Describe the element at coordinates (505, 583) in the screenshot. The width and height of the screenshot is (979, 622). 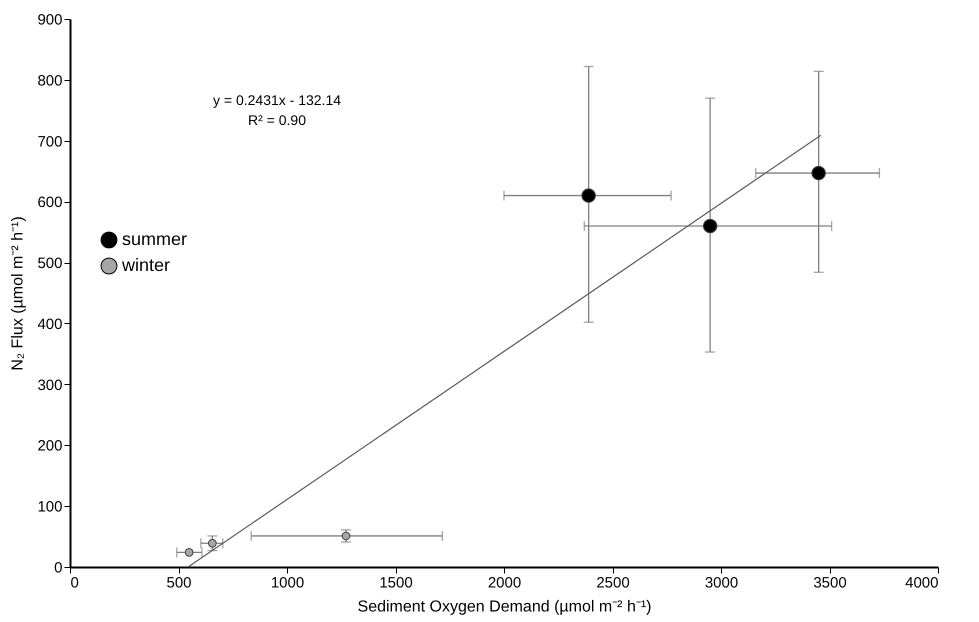
I see `x-tick-label: 2000` at that location.